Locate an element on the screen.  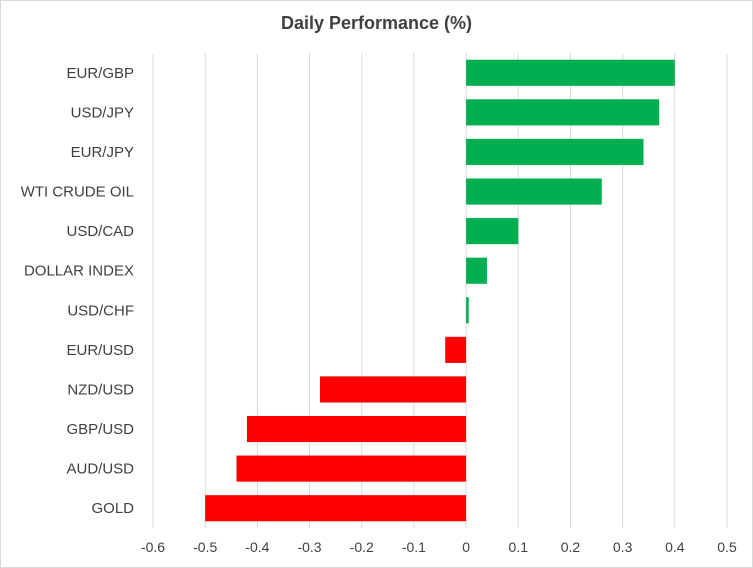
bar-wti-crude-oil is located at coordinates (534, 191).